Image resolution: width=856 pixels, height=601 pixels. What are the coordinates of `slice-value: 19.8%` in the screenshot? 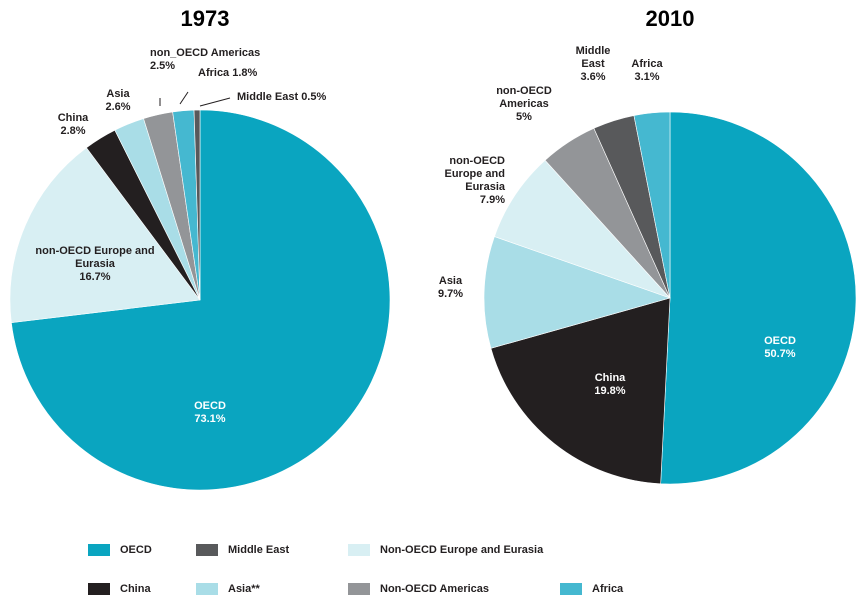 It's located at (610, 391).